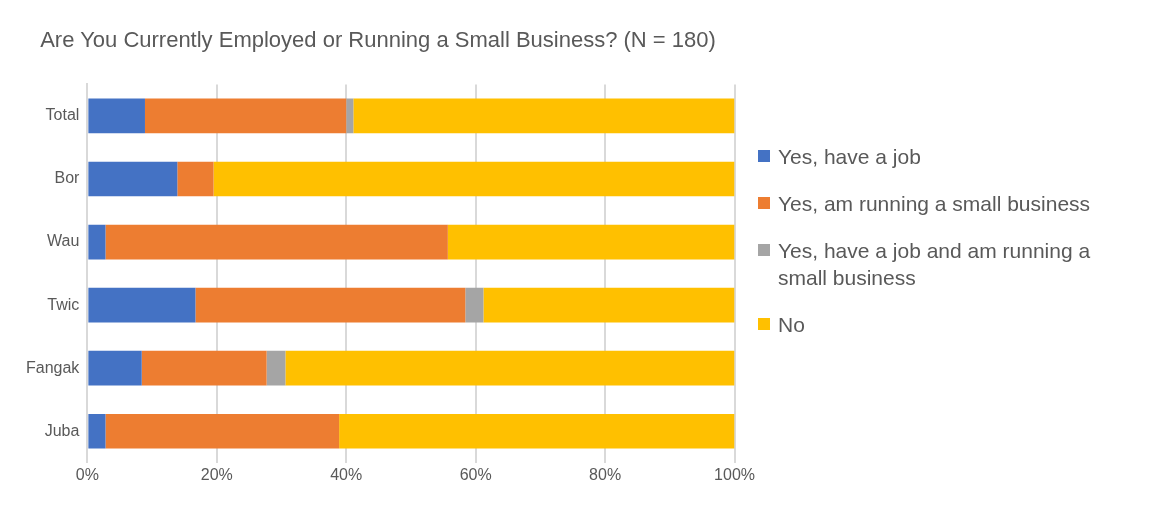 Image resolution: width=1166 pixels, height=508 pixels. I want to click on x-tick-label: 40%, so click(346, 474).